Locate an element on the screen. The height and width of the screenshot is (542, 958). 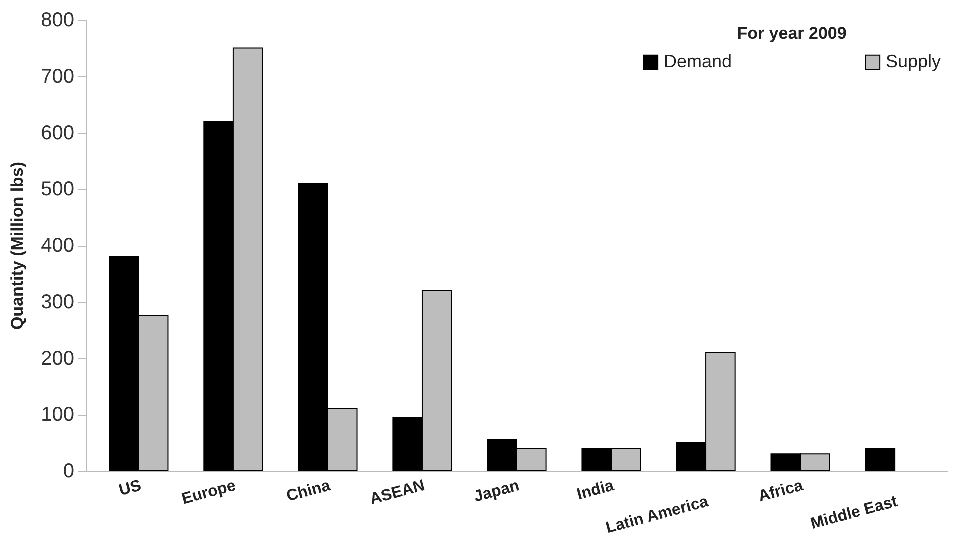
legend-label: Demand is located at coordinates (698, 61).